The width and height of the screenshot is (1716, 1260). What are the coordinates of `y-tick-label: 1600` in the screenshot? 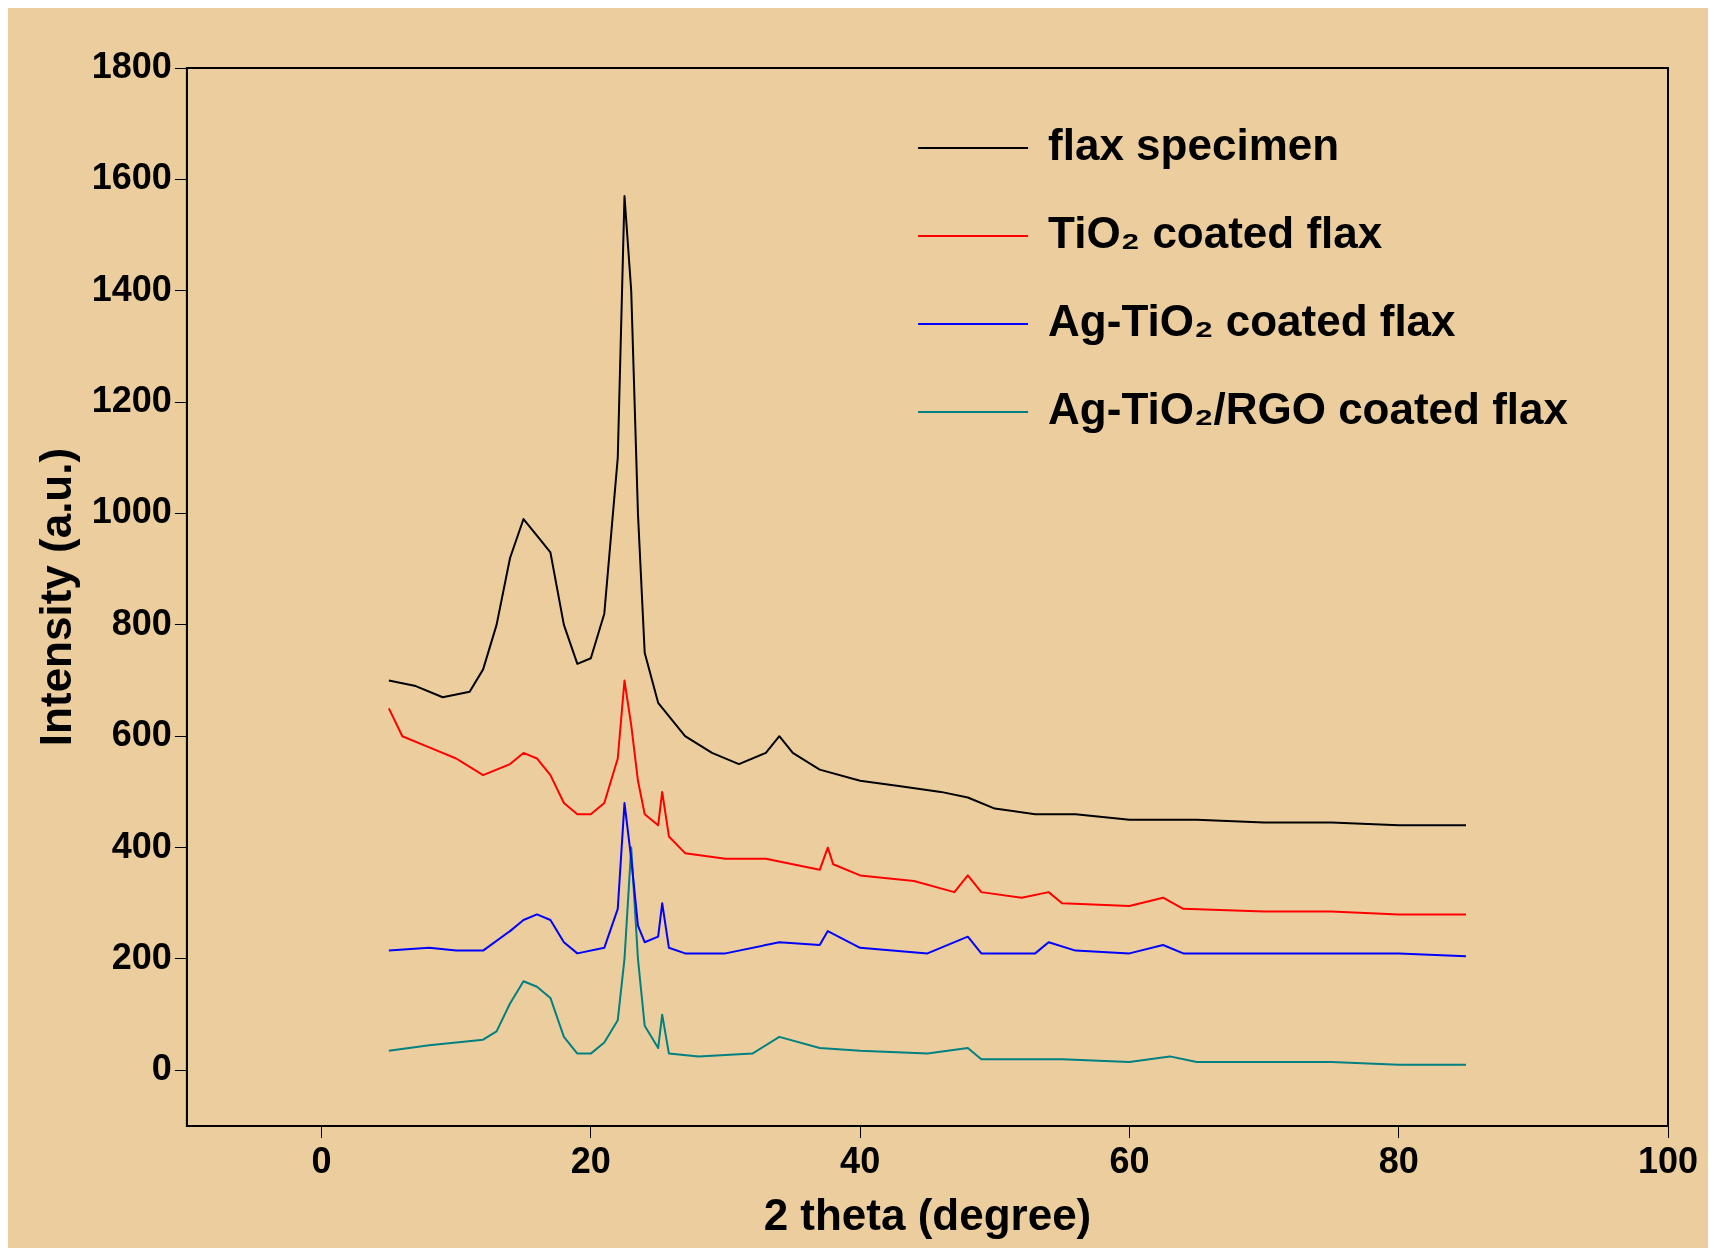 It's located at (131, 177).